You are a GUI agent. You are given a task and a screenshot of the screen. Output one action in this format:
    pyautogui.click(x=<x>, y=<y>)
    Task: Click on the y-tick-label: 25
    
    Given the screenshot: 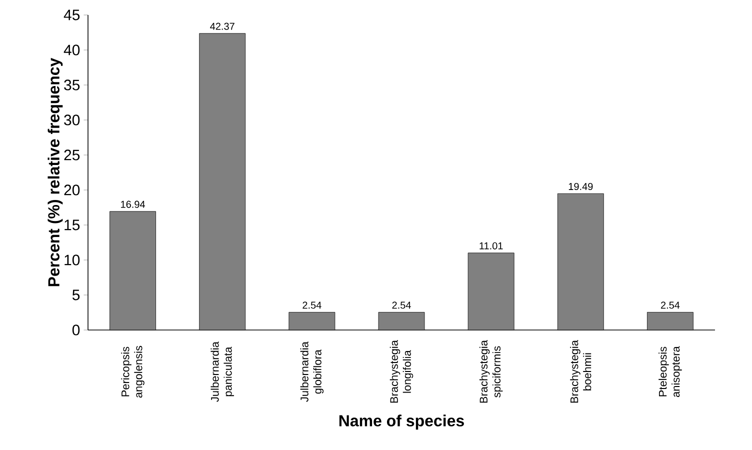 What is the action you would take?
    pyautogui.click(x=72, y=155)
    